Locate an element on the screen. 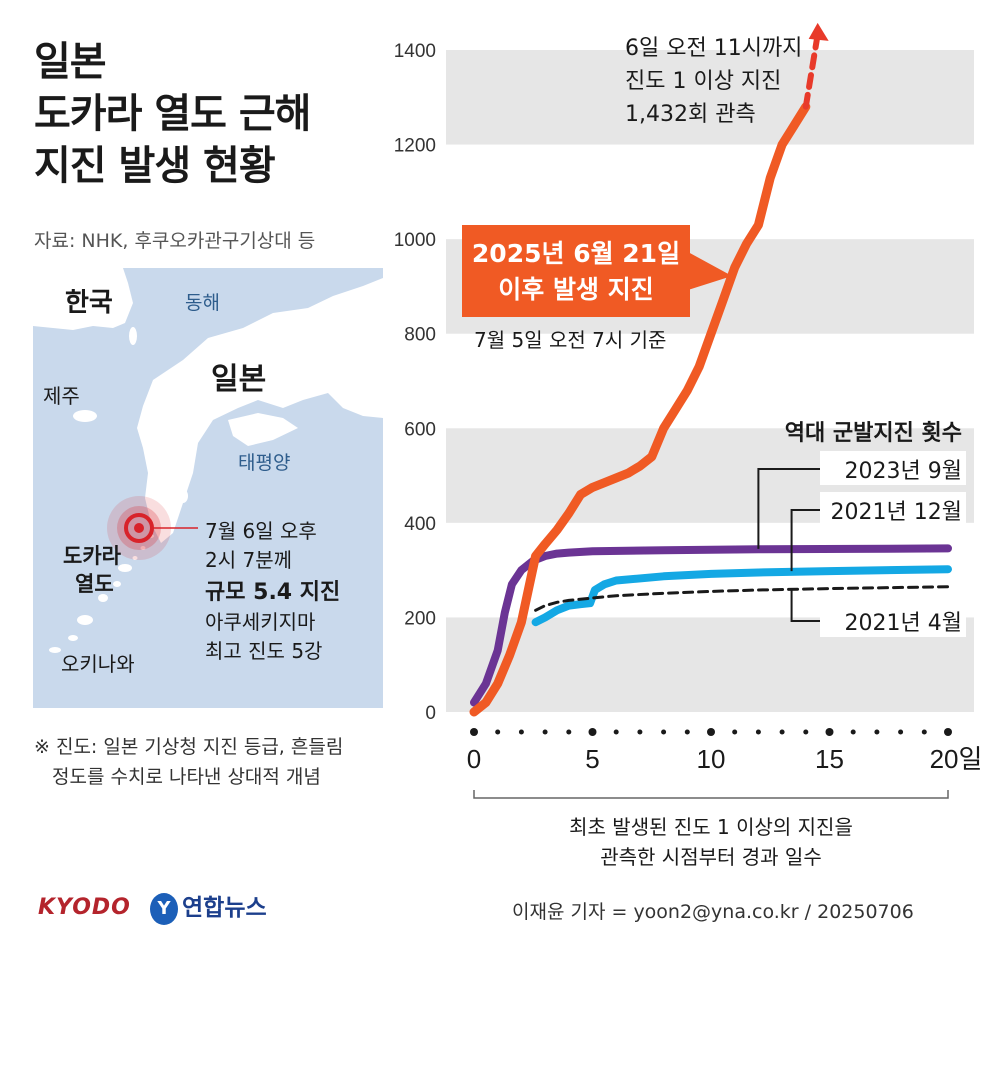  map-label-jeju: 제주 is located at coordinates (61, 396).